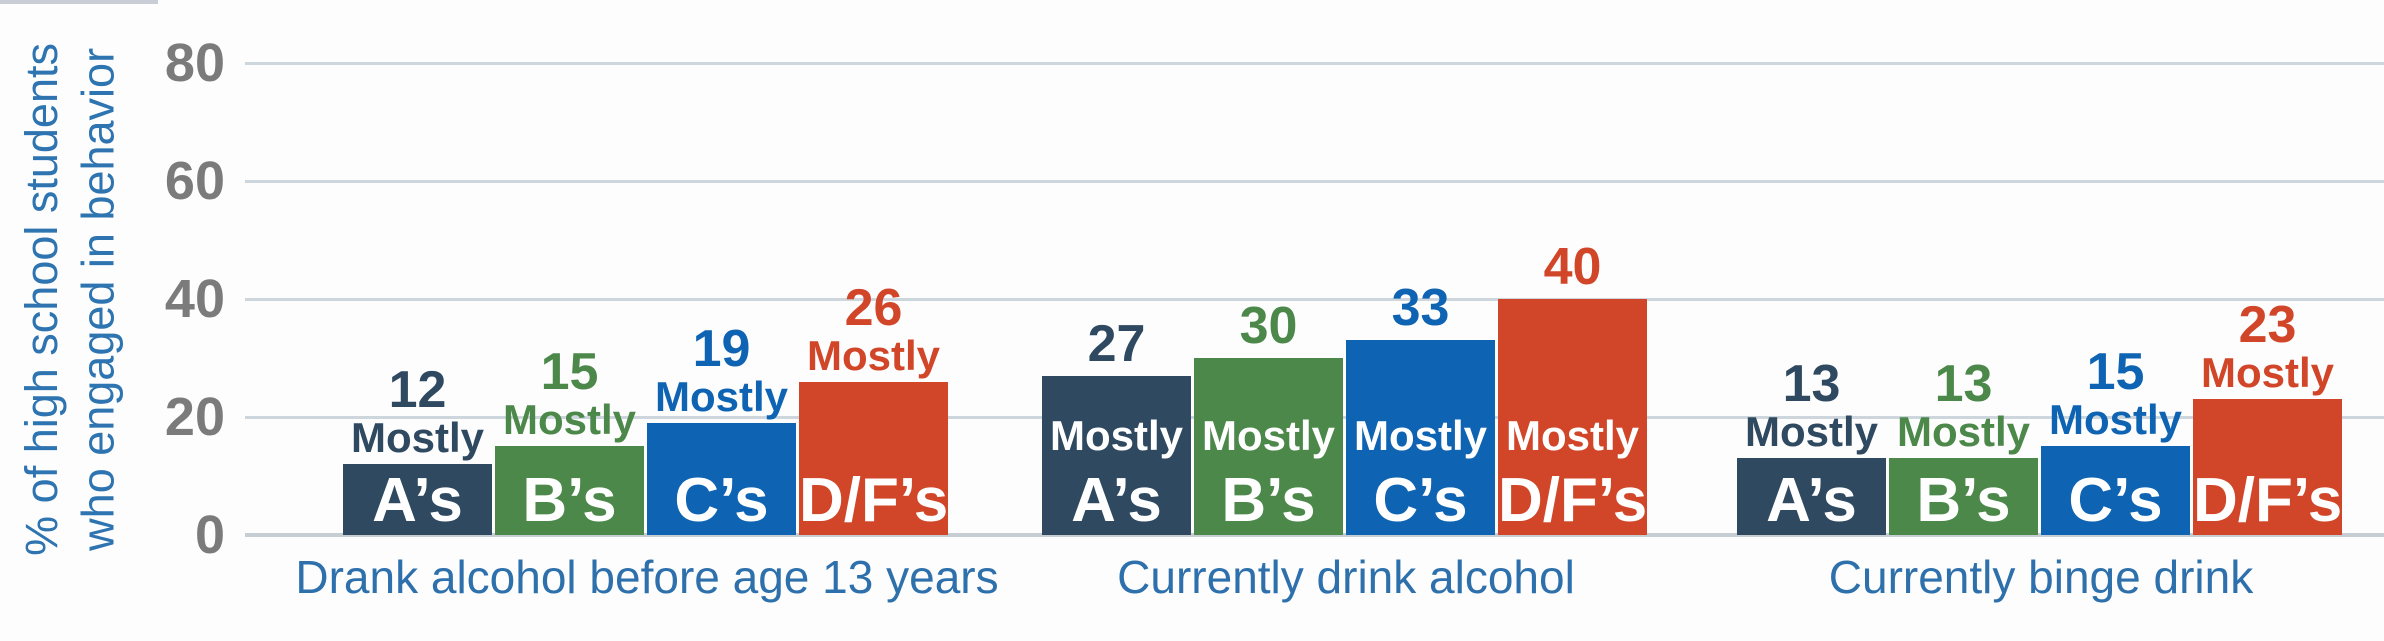 Image resolution: width=2384 pixels, height=641 pixels. What do you see at coordinates (194, 299) in the screenshot?
I see `y-tick-label-40: 40` at bounding box center [194, 299].